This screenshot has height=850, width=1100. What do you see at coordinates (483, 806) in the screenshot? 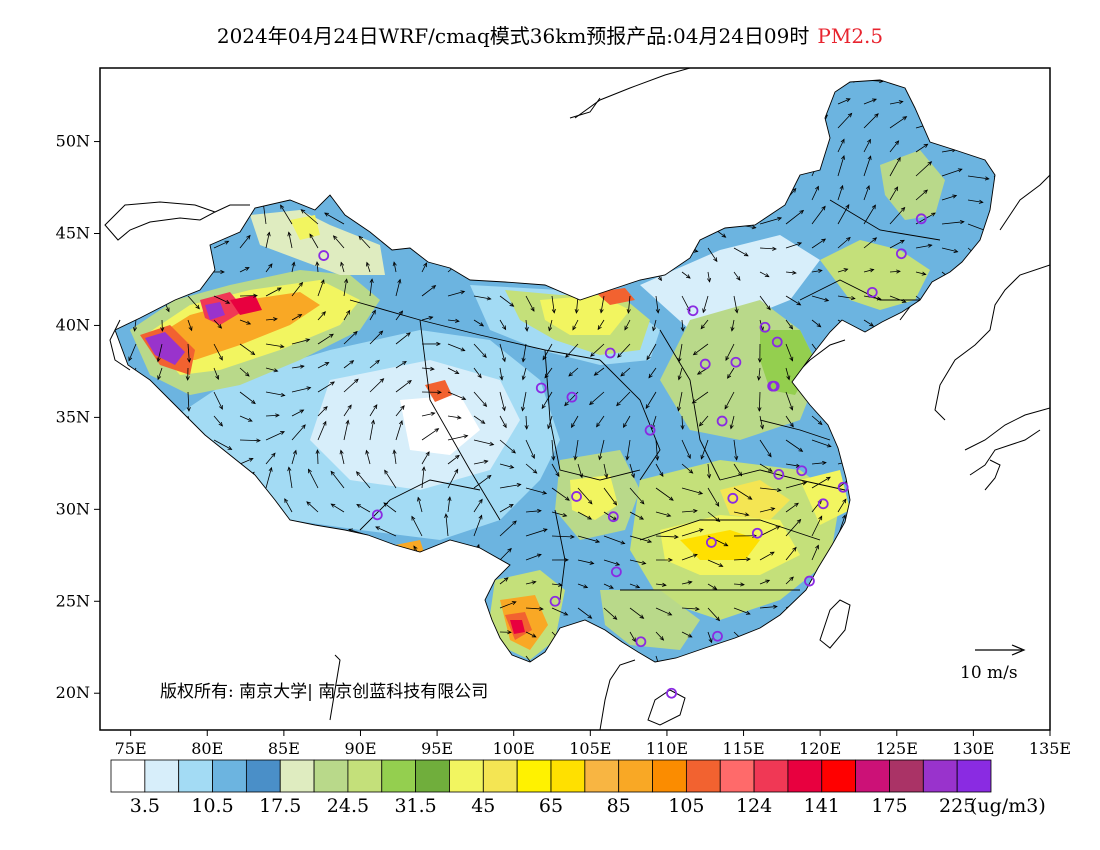
I see `colorbar-tick-label: 45` at bounding box center [483, 806].